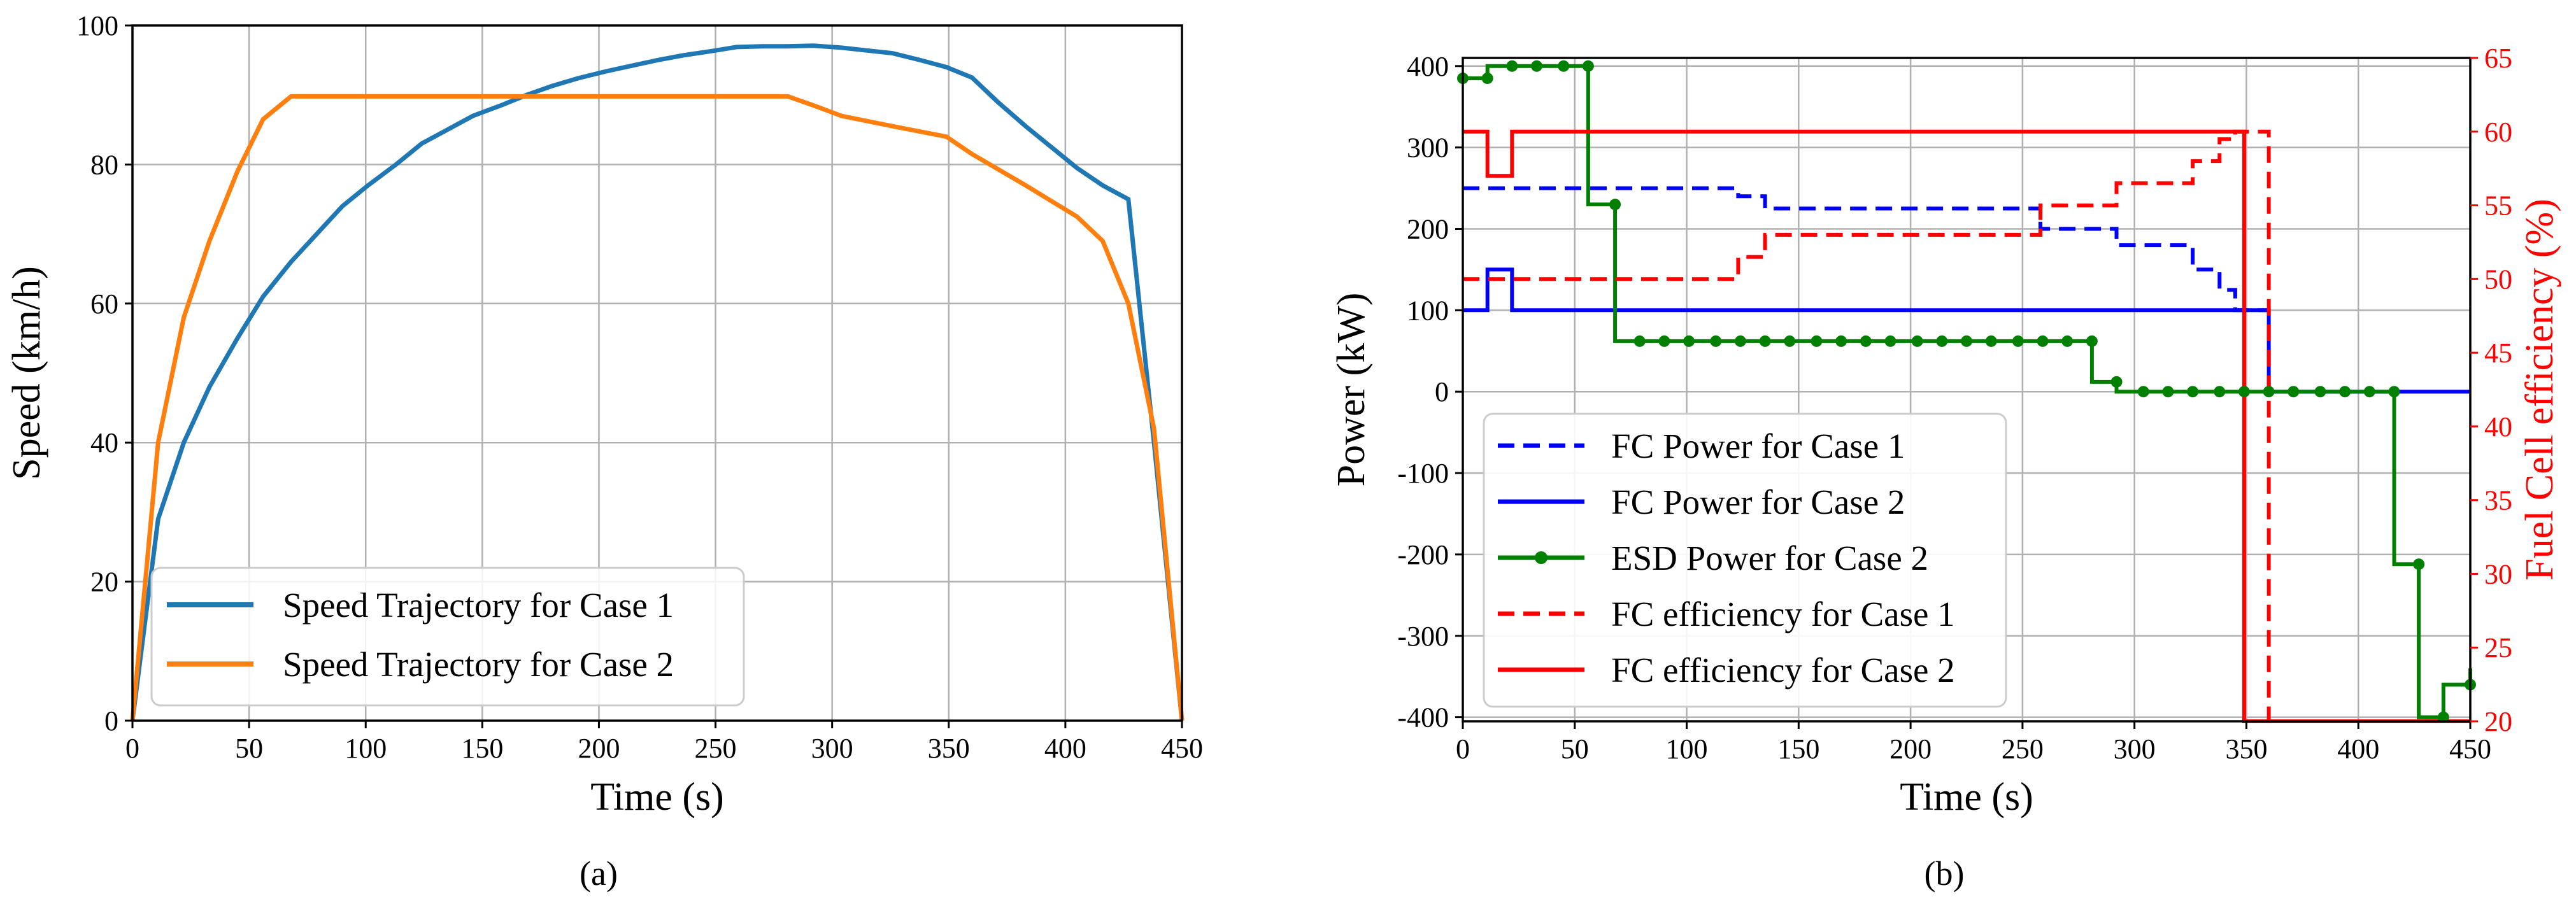 This screenshot has width=2576, height=897. I want to click on right-y-tick-label: 50, so click(2498, 279).